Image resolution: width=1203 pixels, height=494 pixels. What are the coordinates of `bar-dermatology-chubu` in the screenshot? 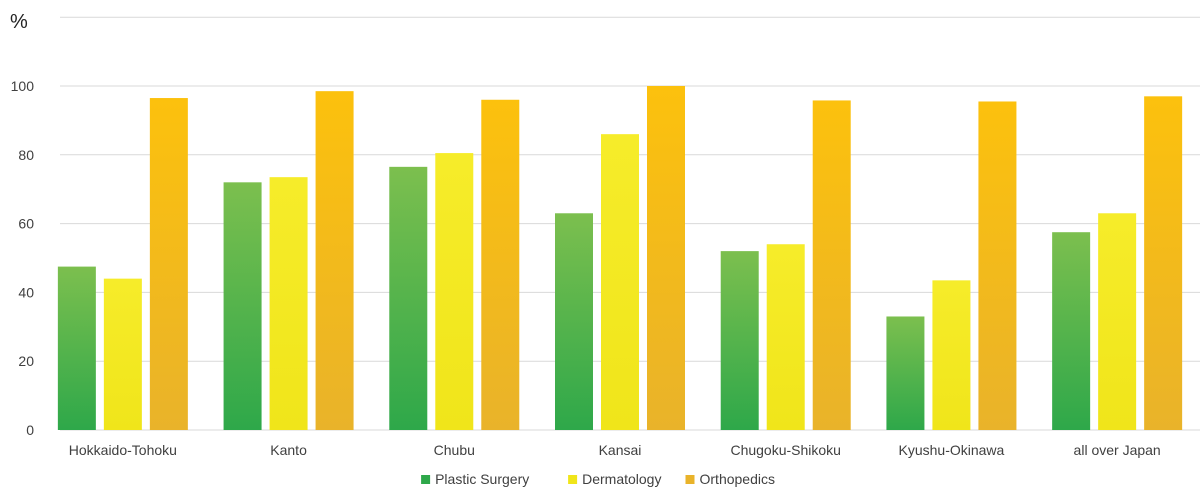 It's located at (454, 291).